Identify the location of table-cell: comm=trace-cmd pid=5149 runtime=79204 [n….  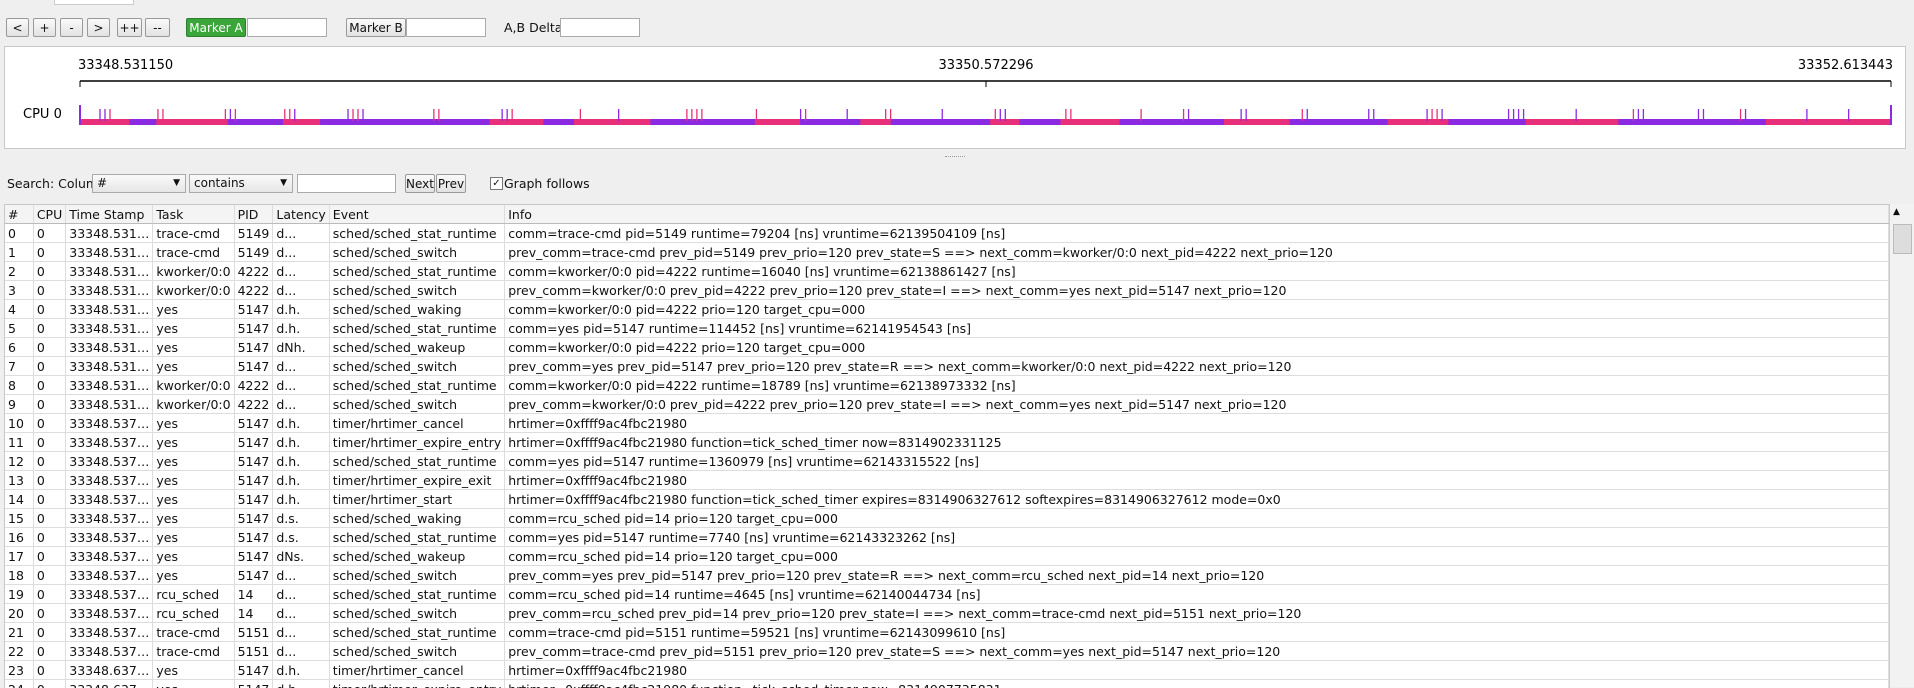
(1197, 233).